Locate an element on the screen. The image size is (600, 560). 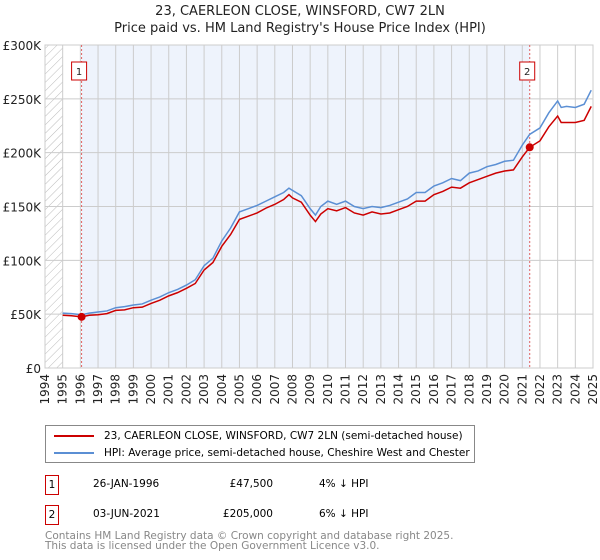
x-tick-label: 2002 is located at coordinates (186, 389).